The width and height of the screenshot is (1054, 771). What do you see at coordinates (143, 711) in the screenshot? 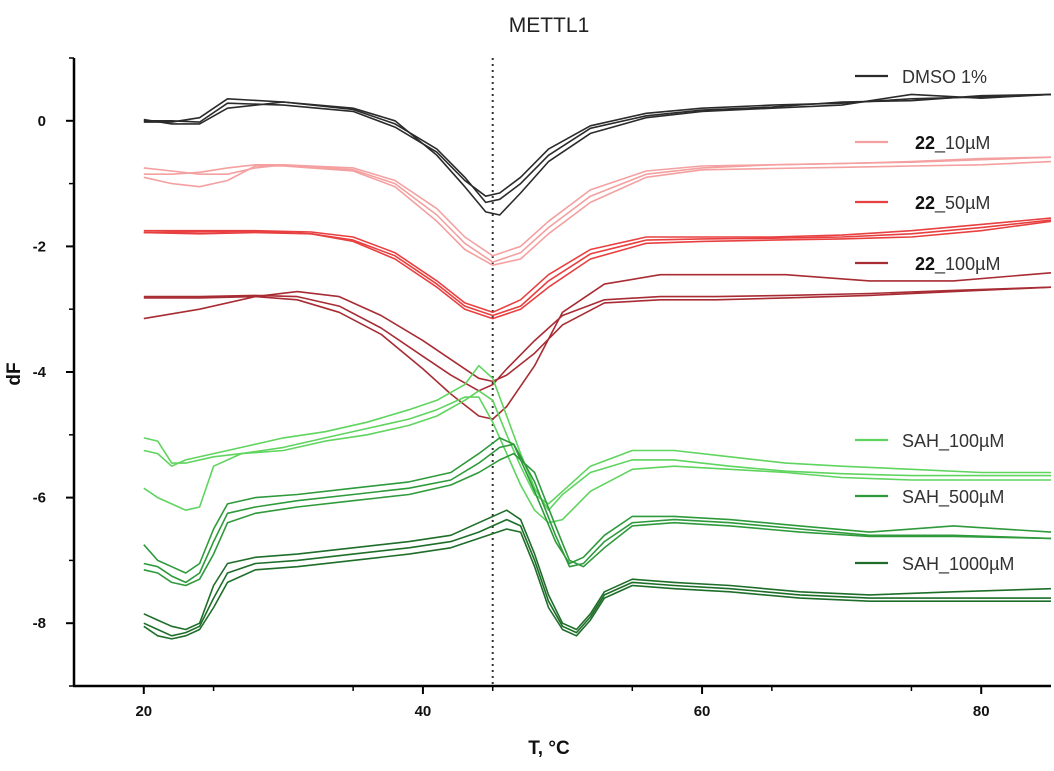
I see `x-tick-label: 20` at bounding box center [143, 711].